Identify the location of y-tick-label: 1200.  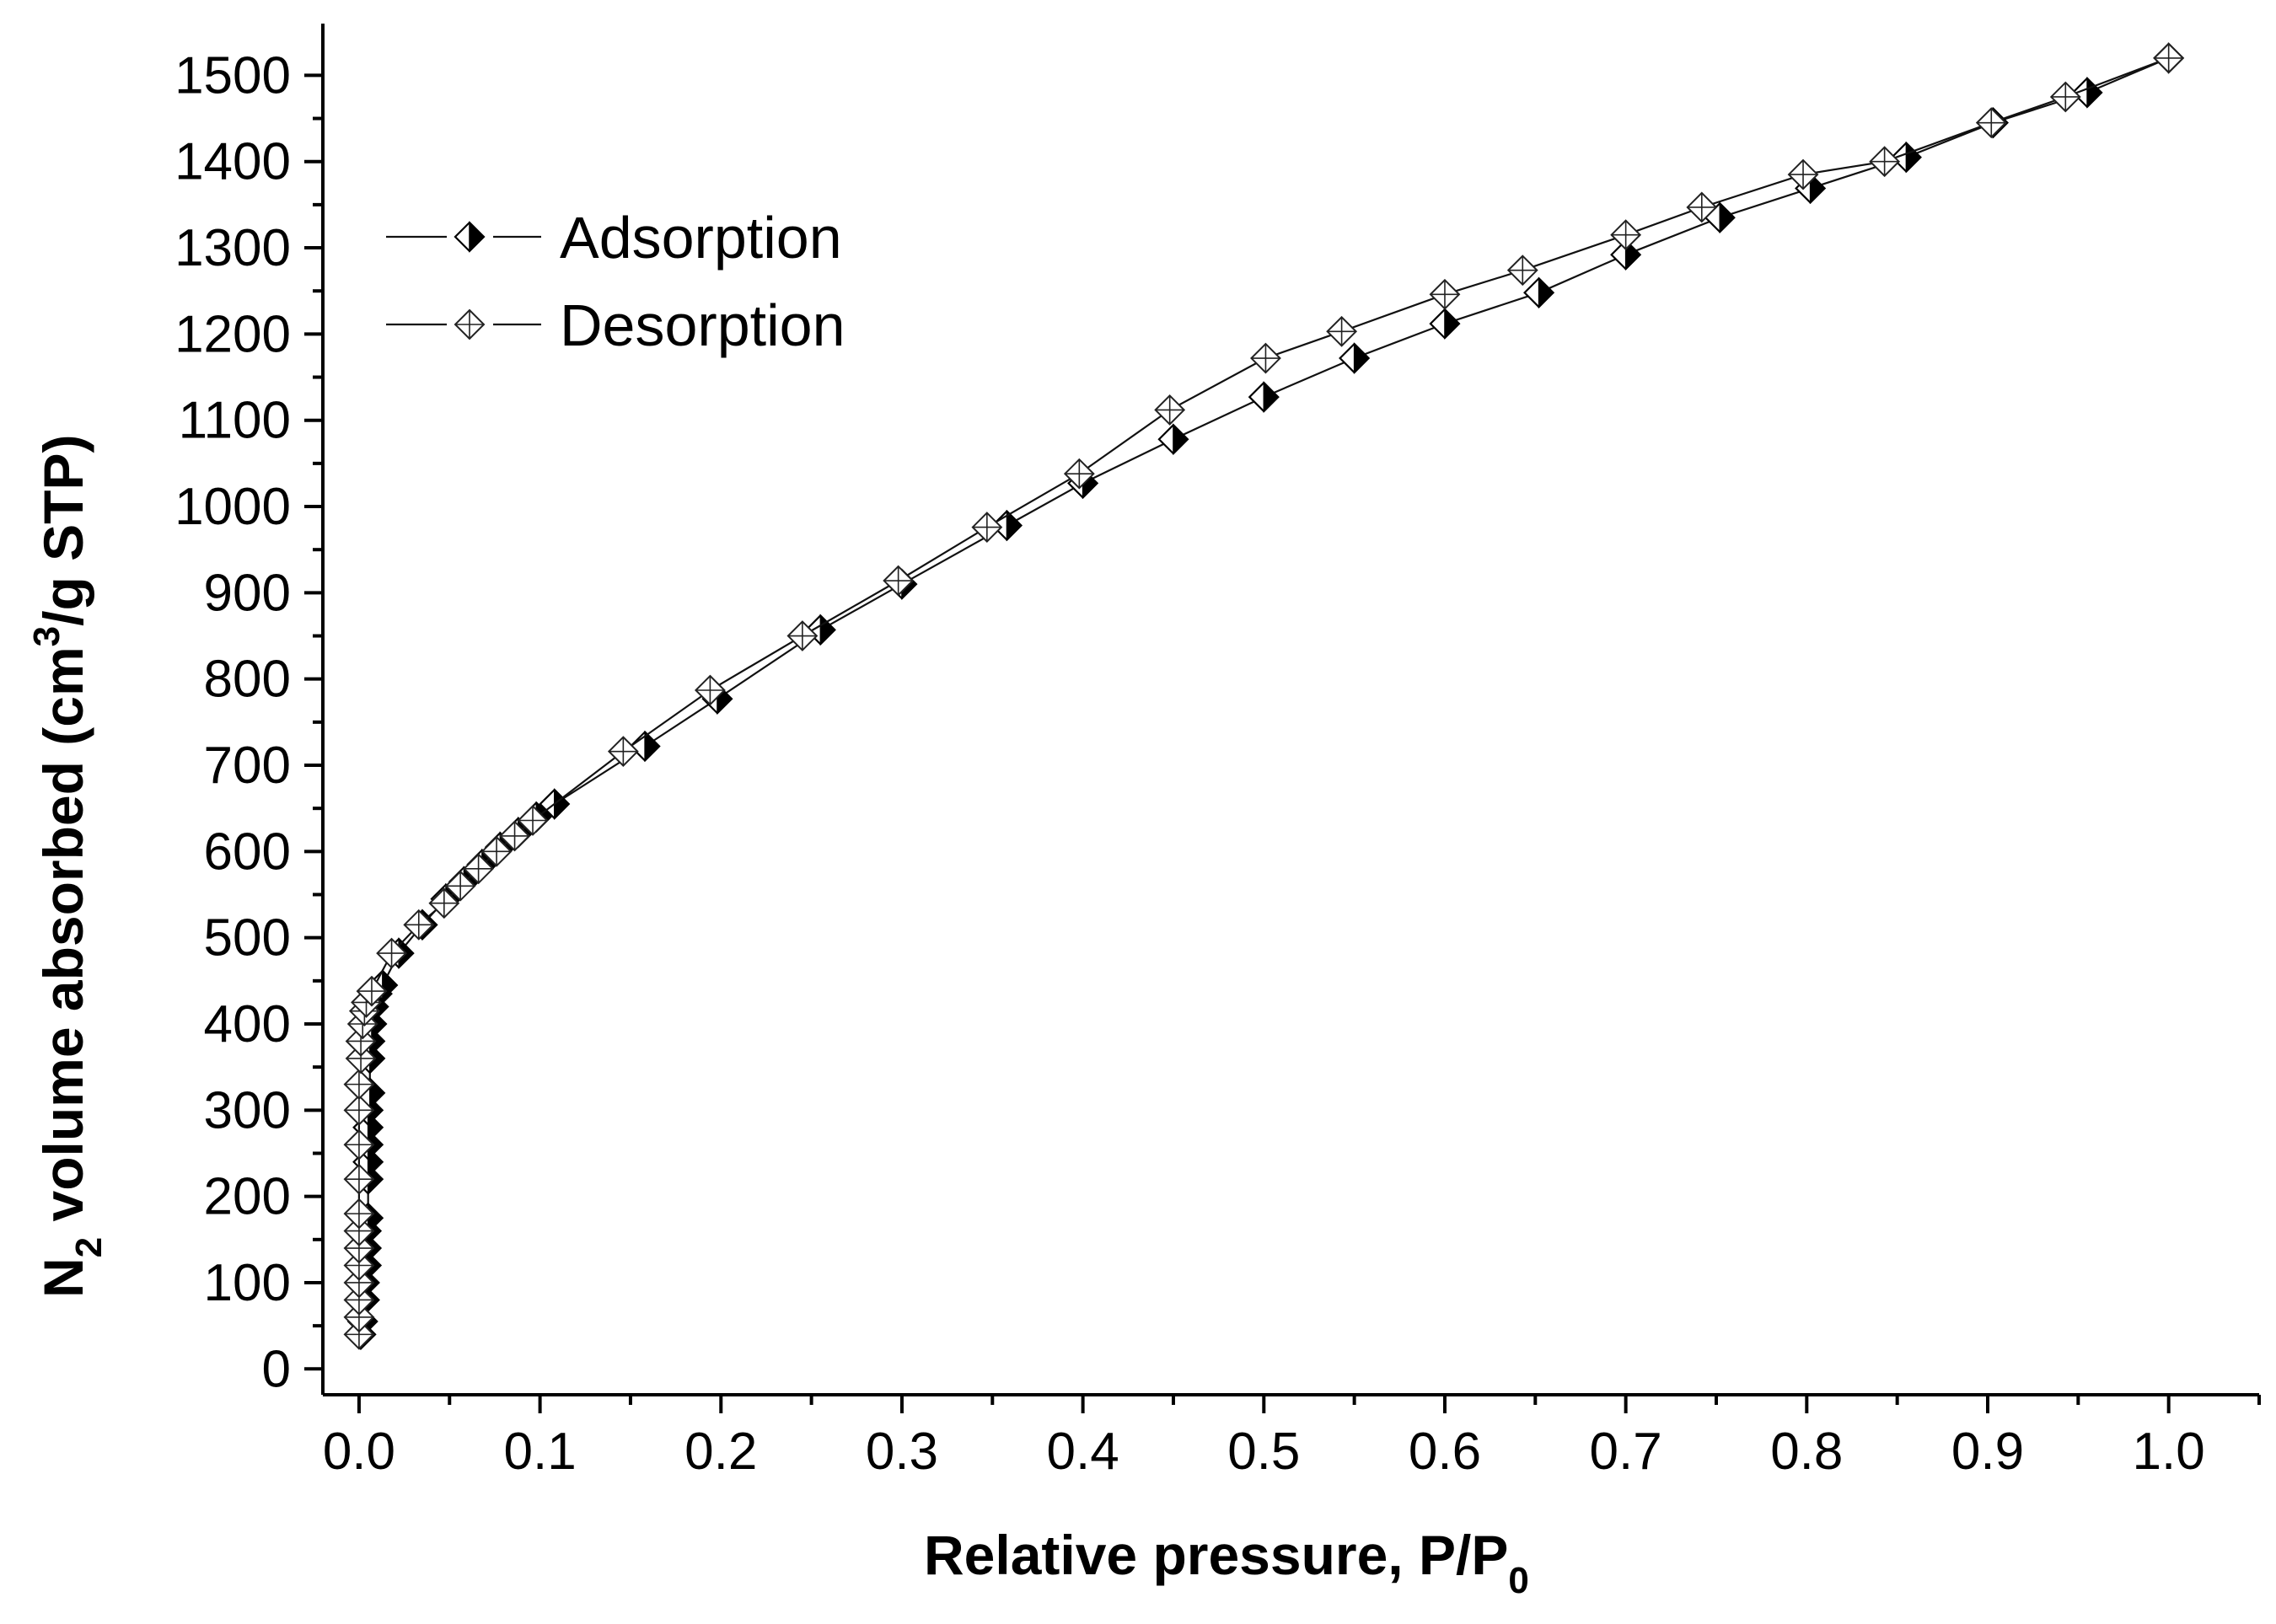
(232, 334).